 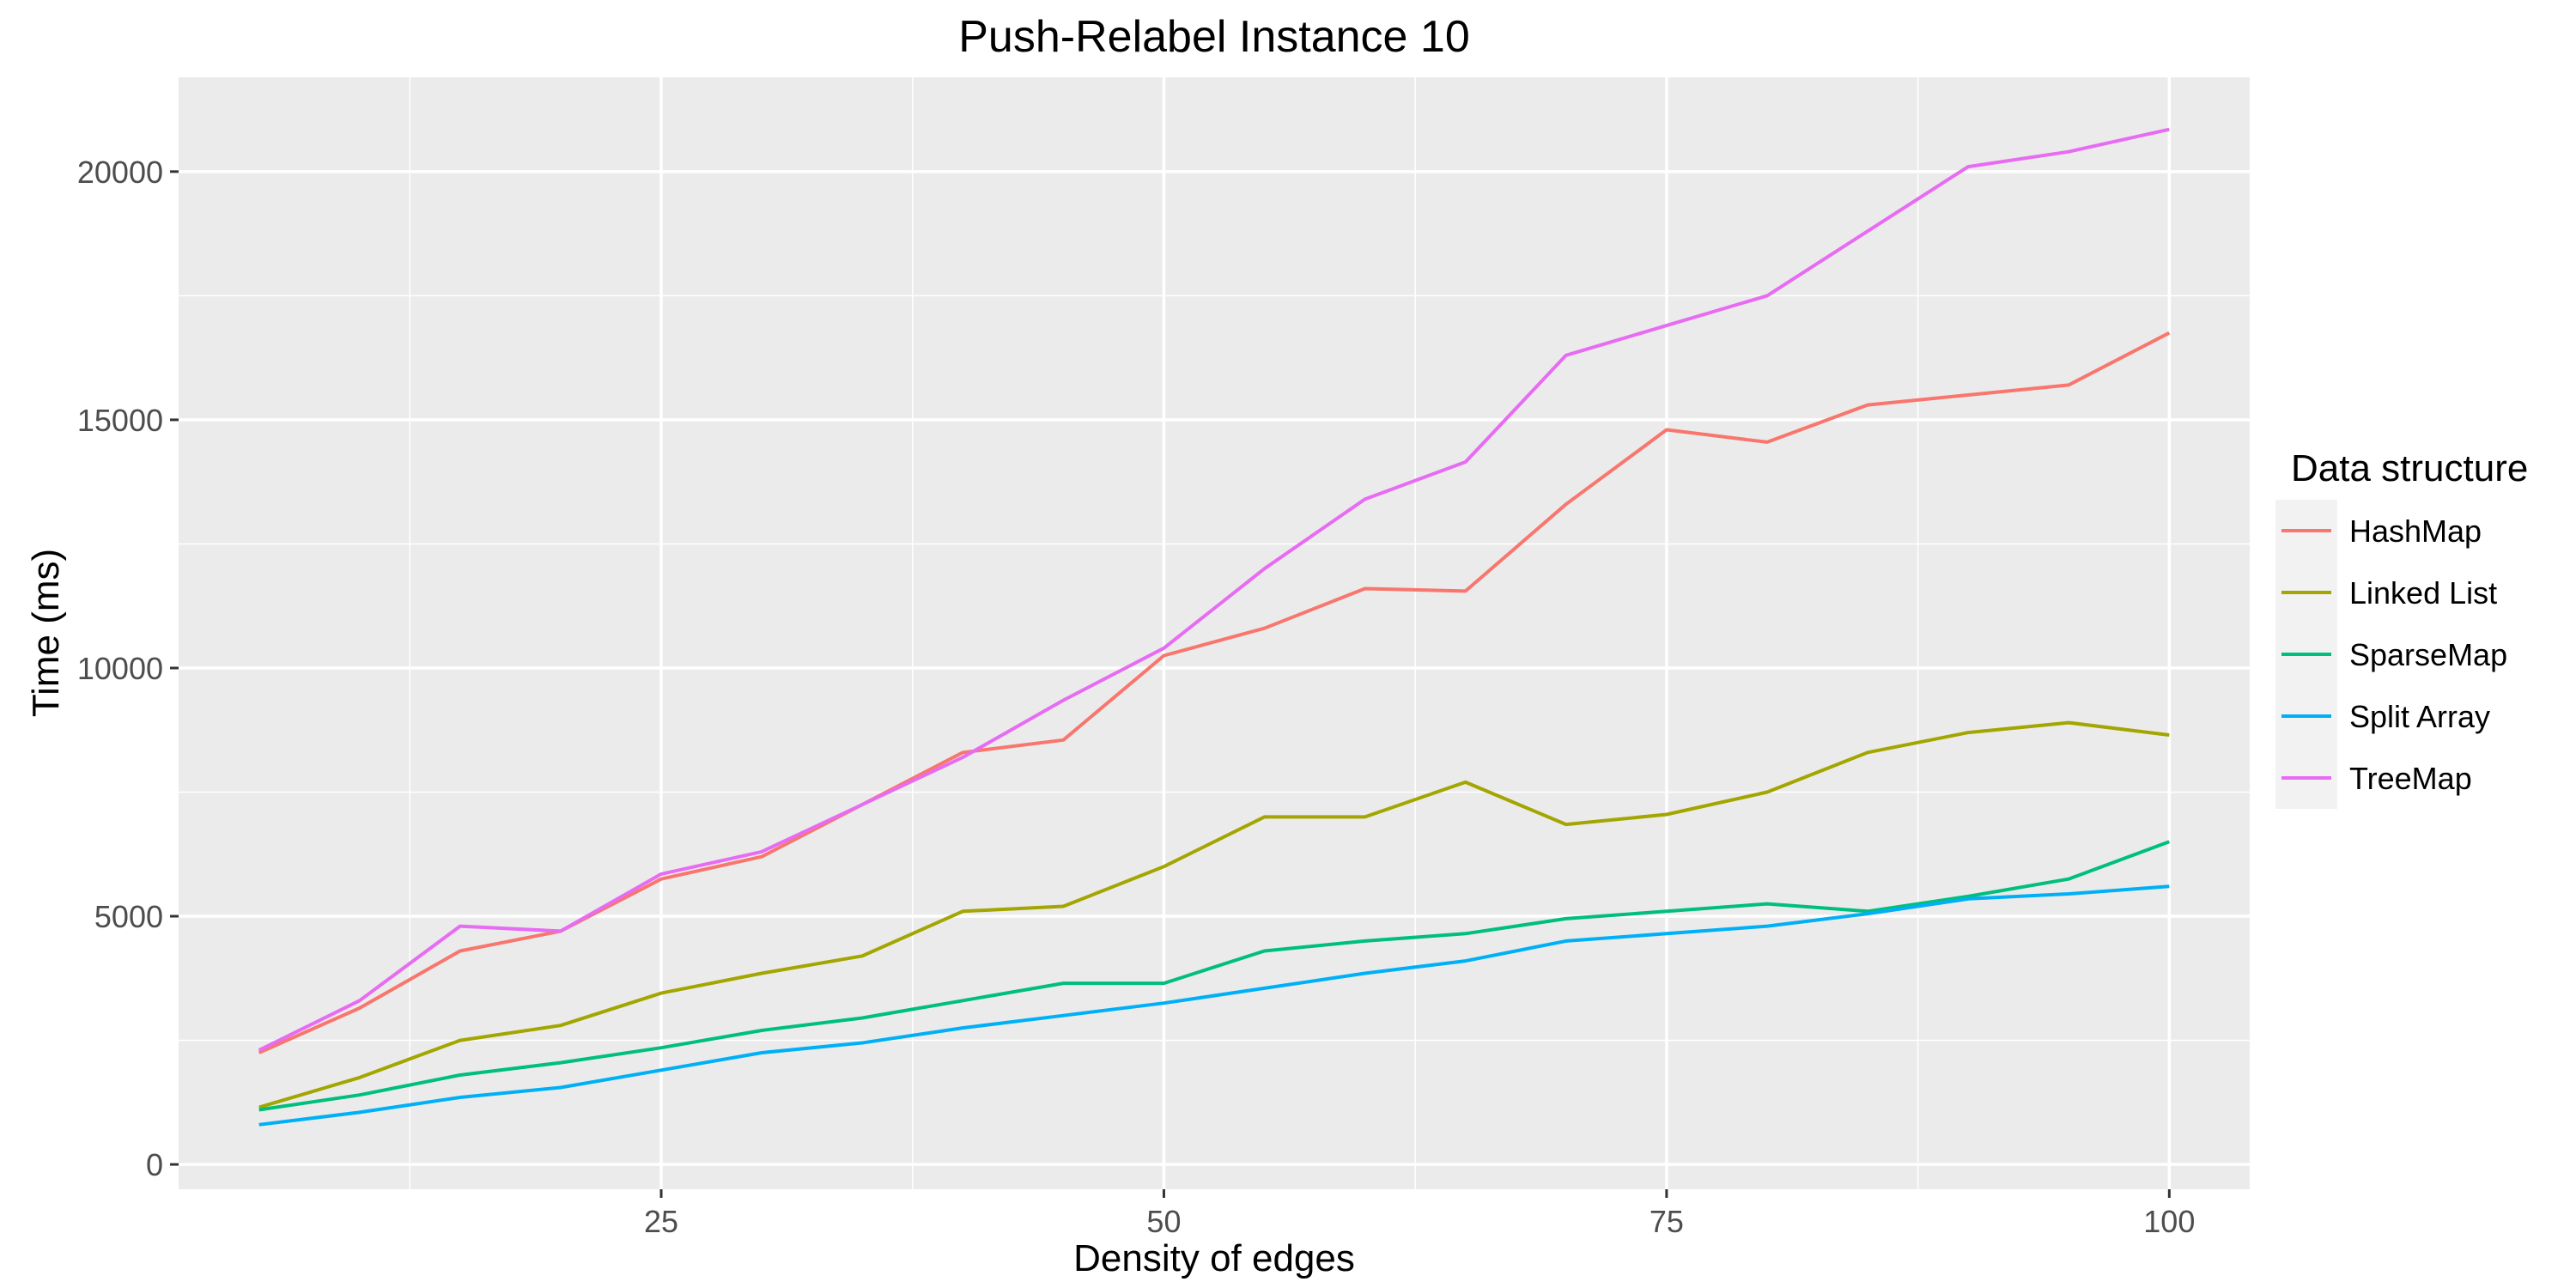 What do you see at coordinates (120, 420) in the screenshot?
I see `y-tick-label: 15000` at bounding box center [120, 420].